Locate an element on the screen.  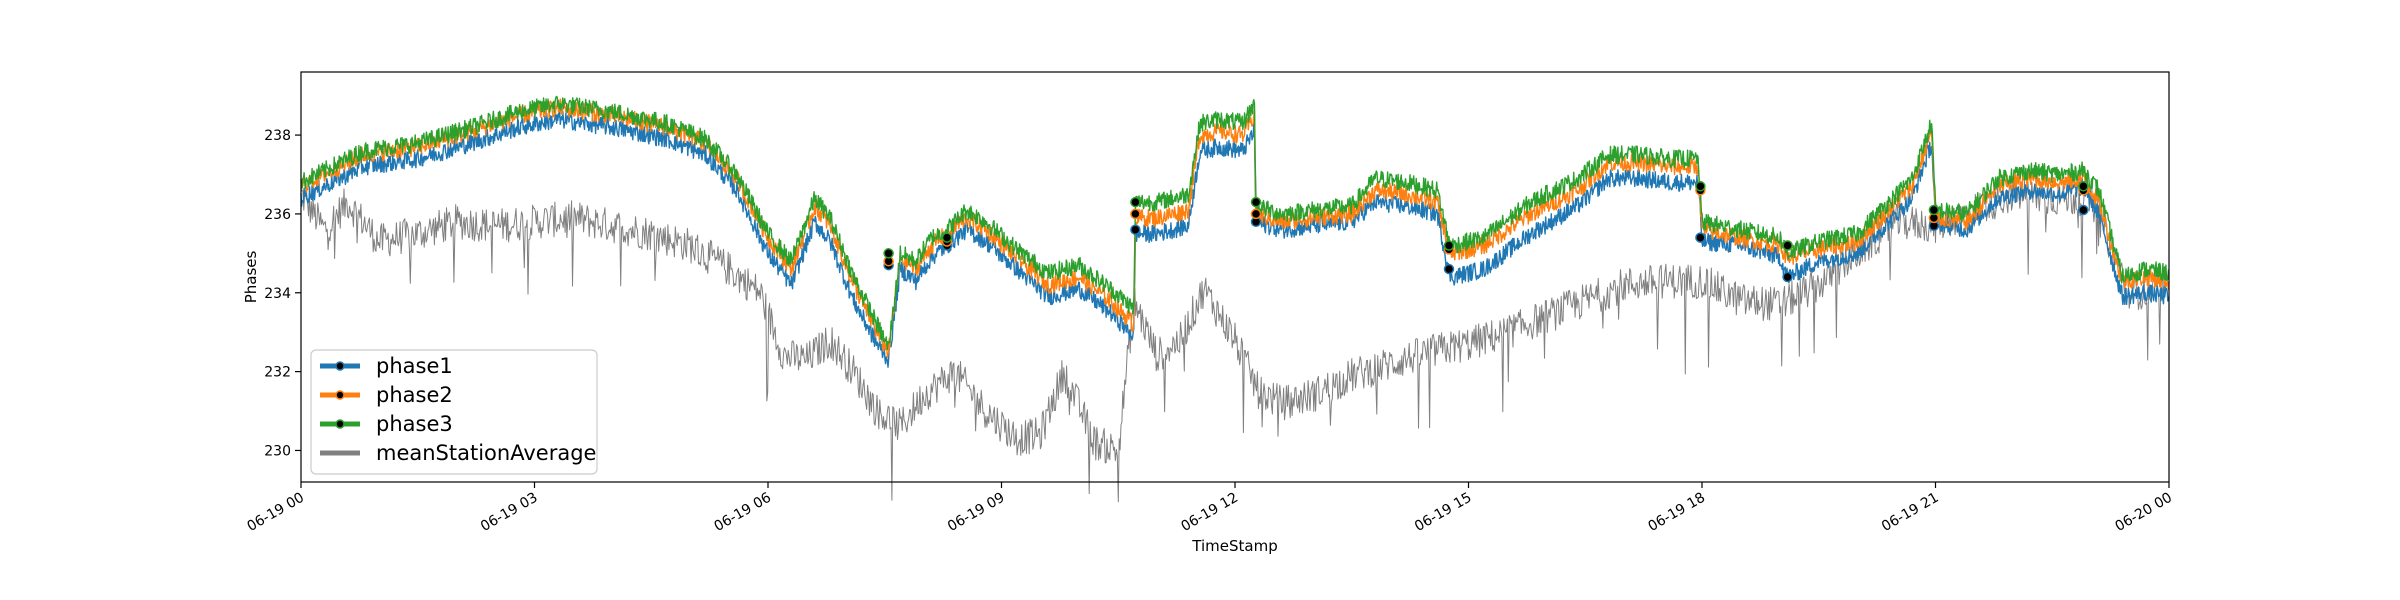
y-axis: 230 232 234 236 238 is located at coordinates (282, 293).